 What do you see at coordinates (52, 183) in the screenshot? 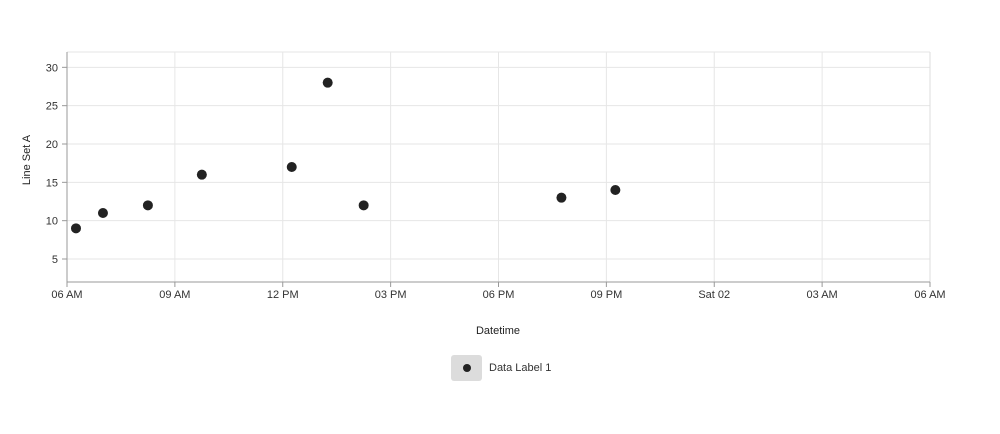
I see `y-tick-label: 15` at bounding box center [52, 183].